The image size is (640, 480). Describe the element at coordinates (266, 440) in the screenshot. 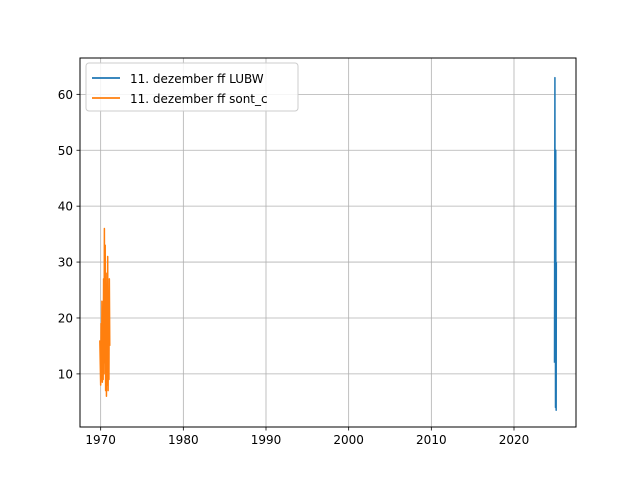

I see `x-tick-label: 1990` at that location.